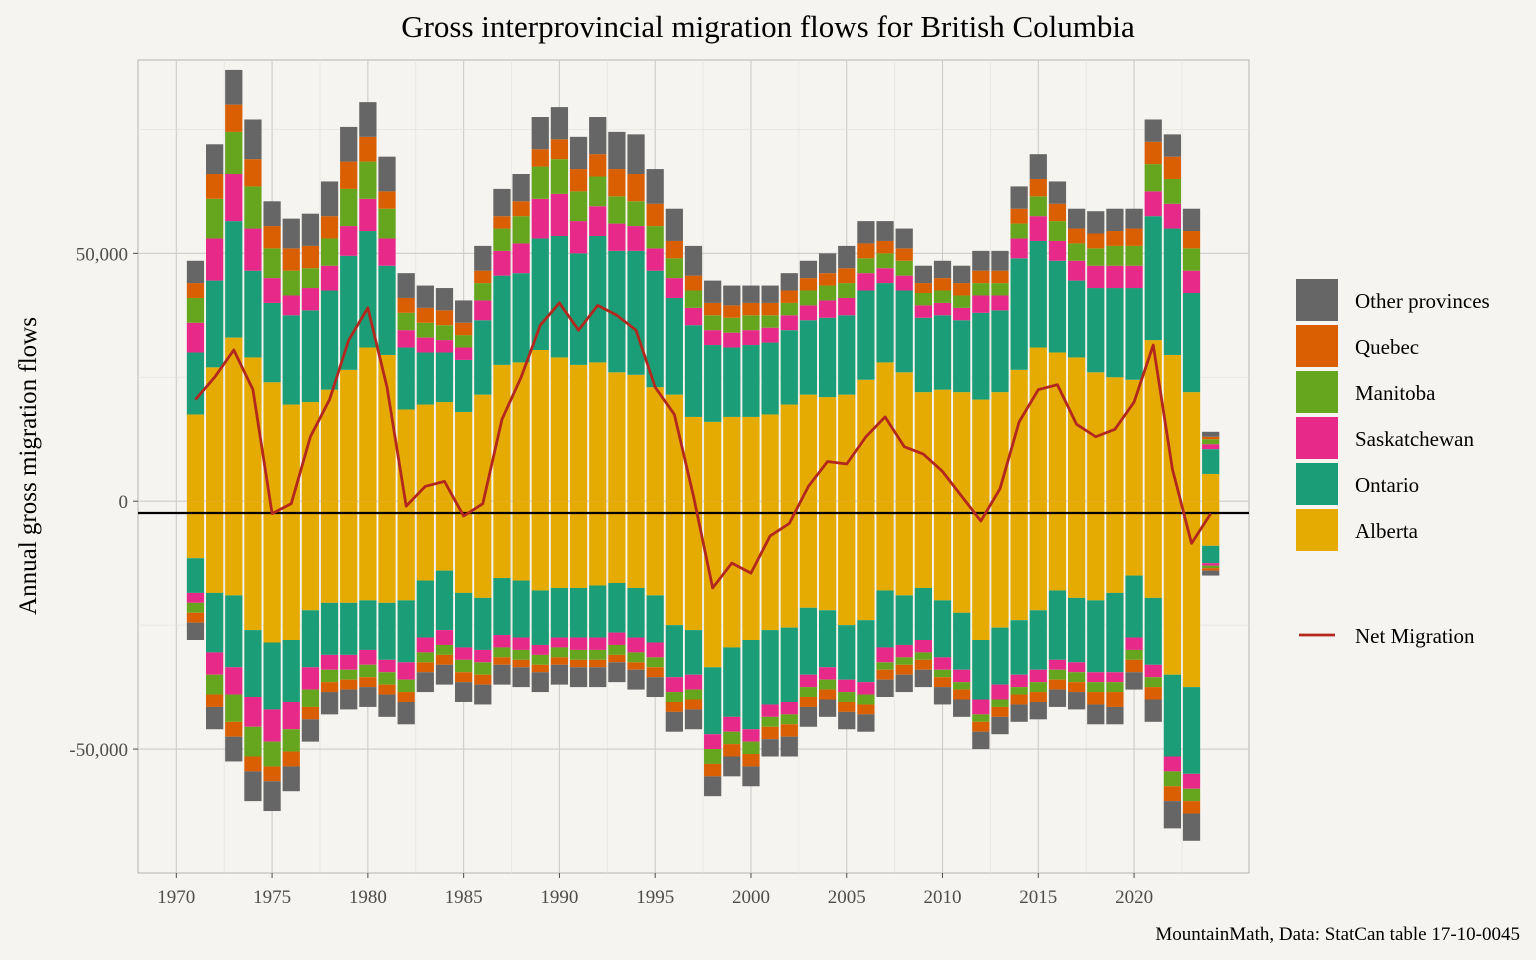 This screenshot has height=960, width=1536. Describe the element at coordinates (1414, 439) in the screenshot. I see `legend-label: Saskatchewan` at that location.